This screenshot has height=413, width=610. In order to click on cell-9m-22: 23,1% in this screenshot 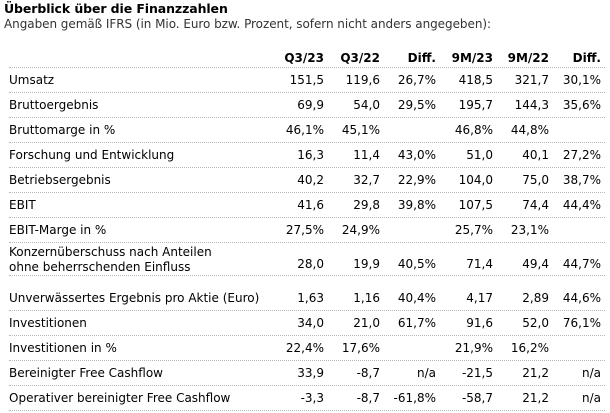, I will do `click(529, 230)`.